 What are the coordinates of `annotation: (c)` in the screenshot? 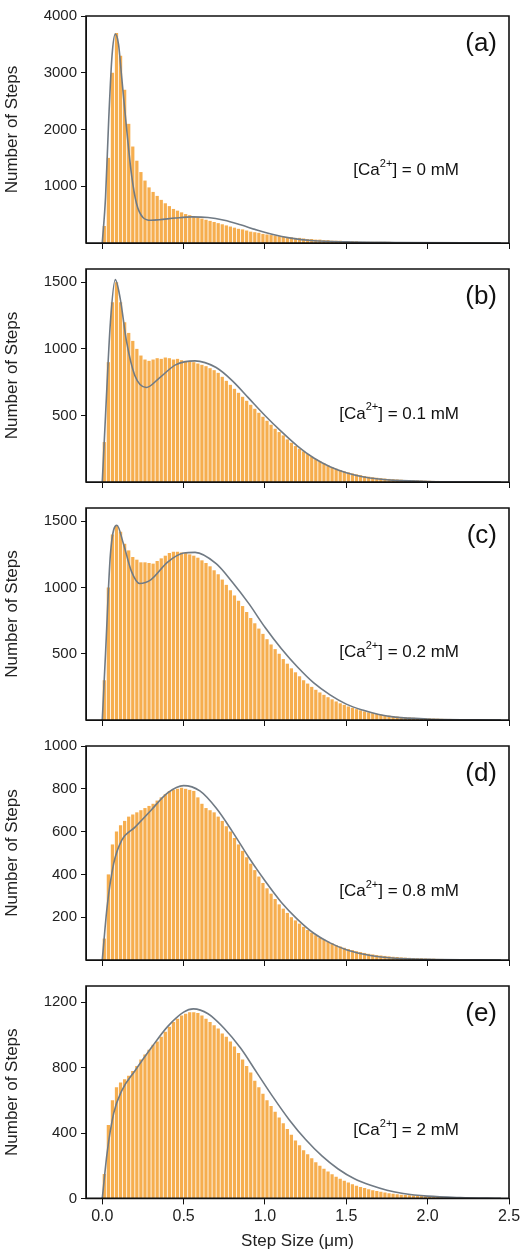 It's located at (482, 534).